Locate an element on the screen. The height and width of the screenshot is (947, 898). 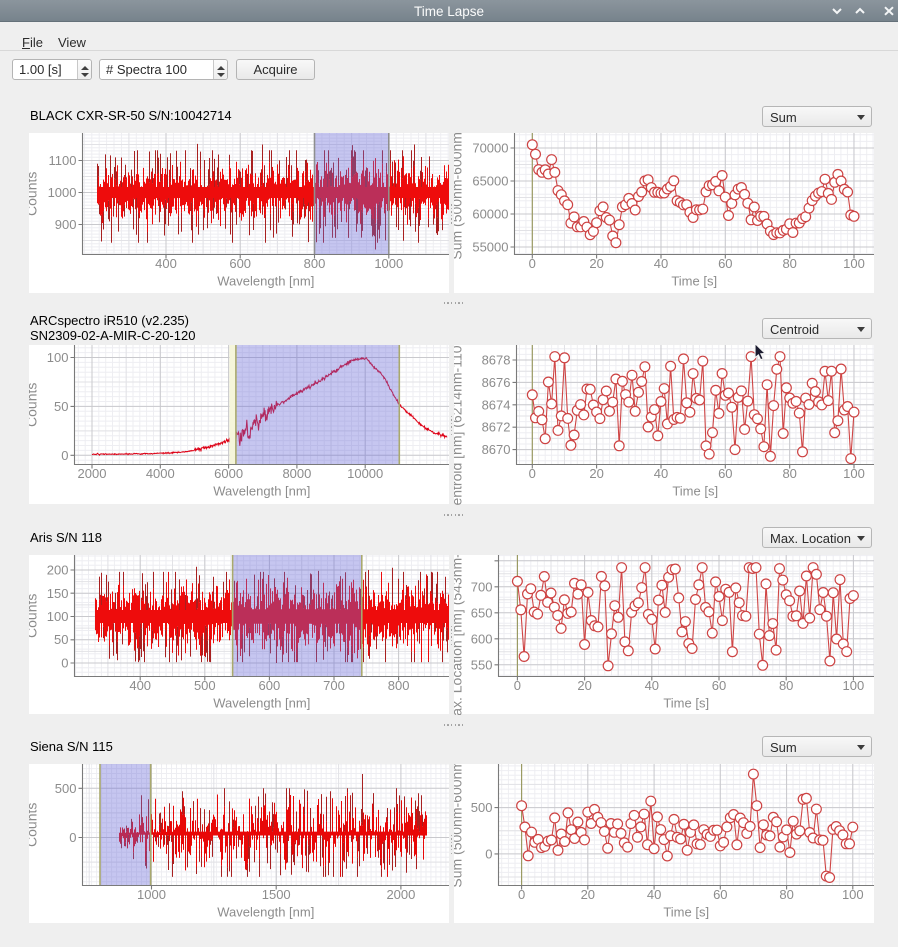
svg-text: 8000 is located at coordinates (296, 473).